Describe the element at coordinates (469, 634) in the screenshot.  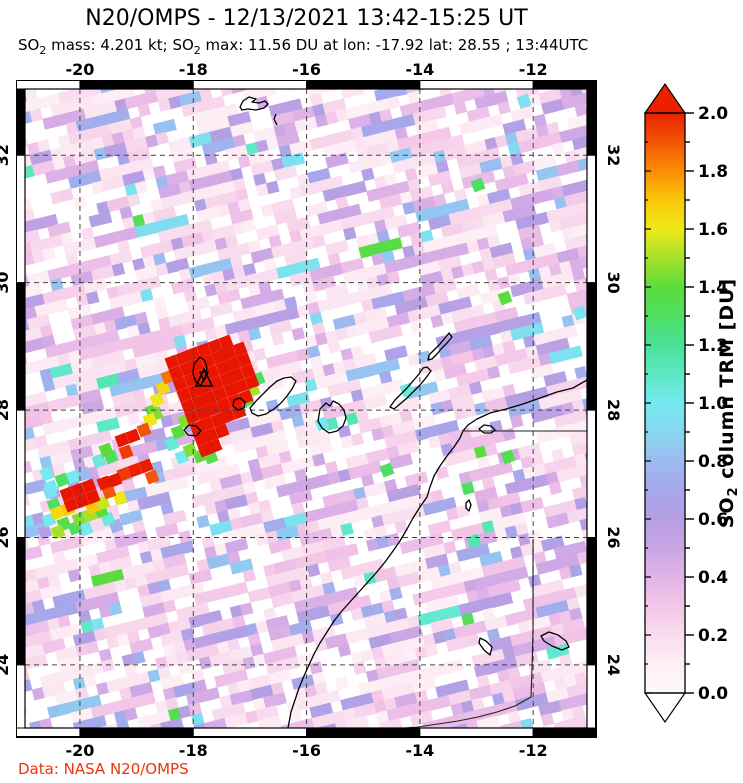
I see `border-western-sahara-mauritania` at that location.